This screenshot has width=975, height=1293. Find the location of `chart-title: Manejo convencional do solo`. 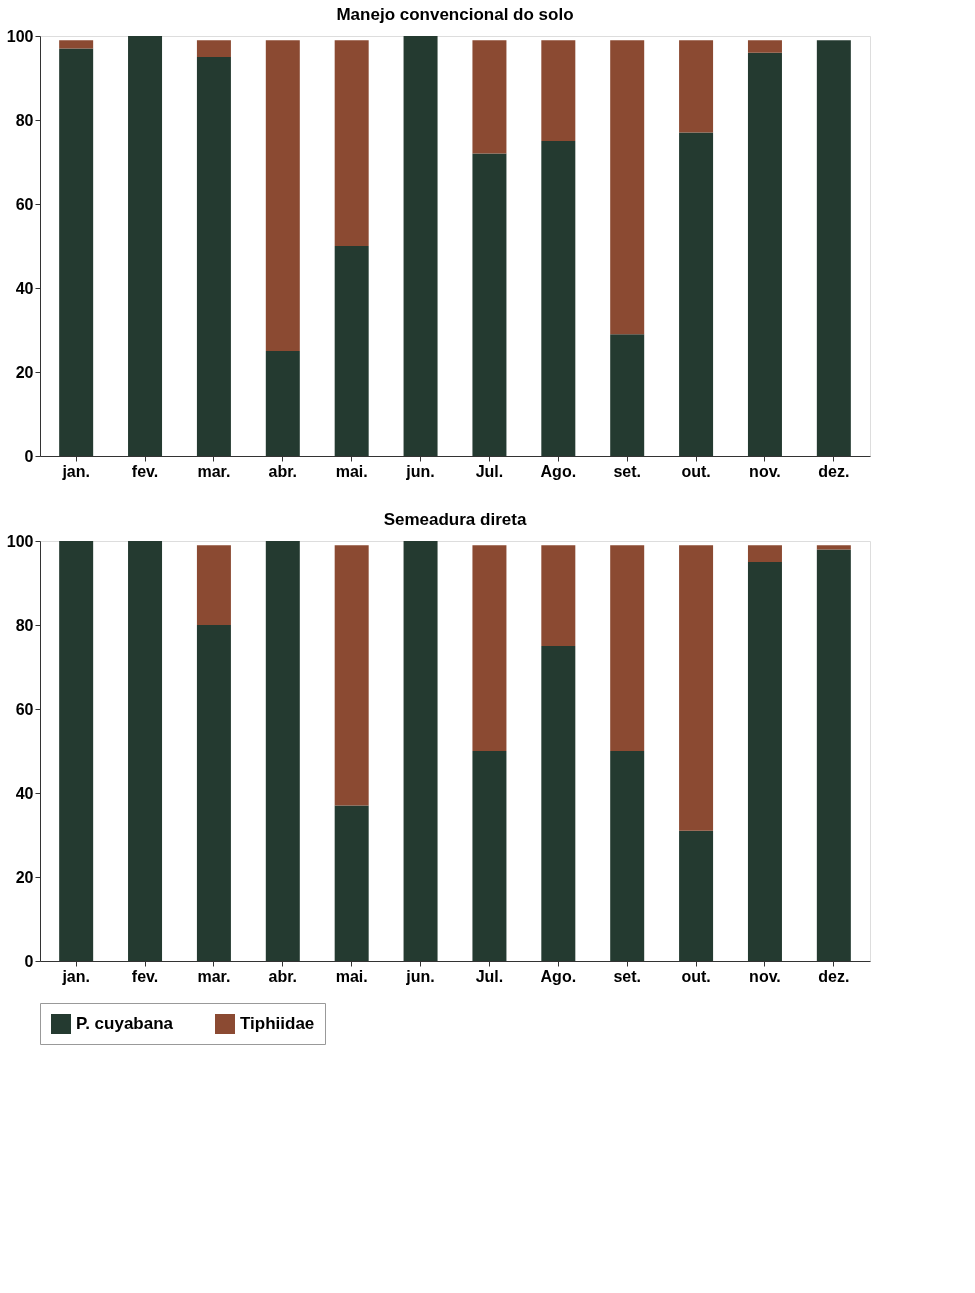

chart-title: Manejo convencional do solo is located at coordinates (455, 14).